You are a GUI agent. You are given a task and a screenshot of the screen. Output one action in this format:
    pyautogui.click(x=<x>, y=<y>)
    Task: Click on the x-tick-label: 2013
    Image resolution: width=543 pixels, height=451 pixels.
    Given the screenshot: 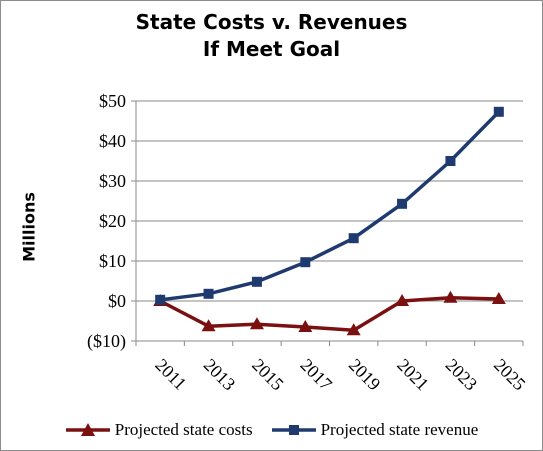 What is the action you would take?
    pyautogui.click(x=220, y=375)
    